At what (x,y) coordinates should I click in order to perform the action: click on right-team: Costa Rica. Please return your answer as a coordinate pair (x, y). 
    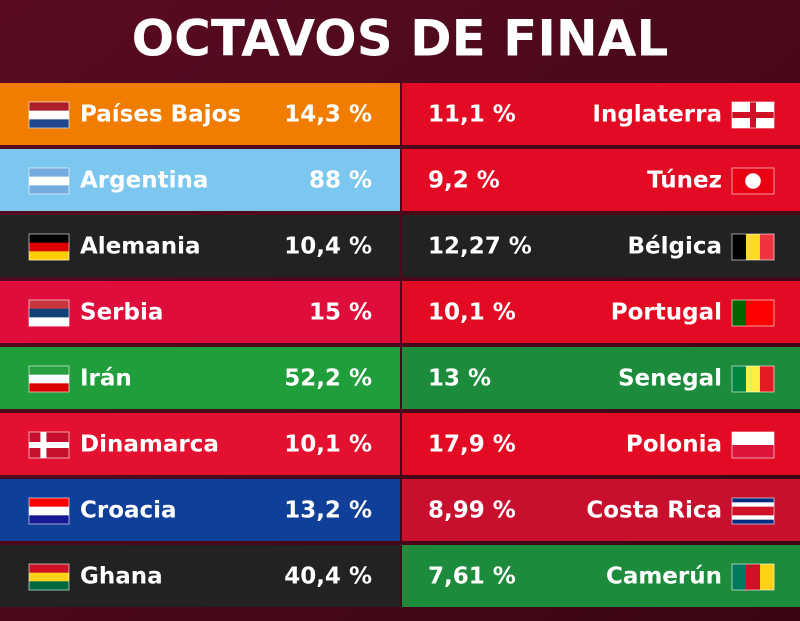
    Looking at the image, I should click on (654, 511).